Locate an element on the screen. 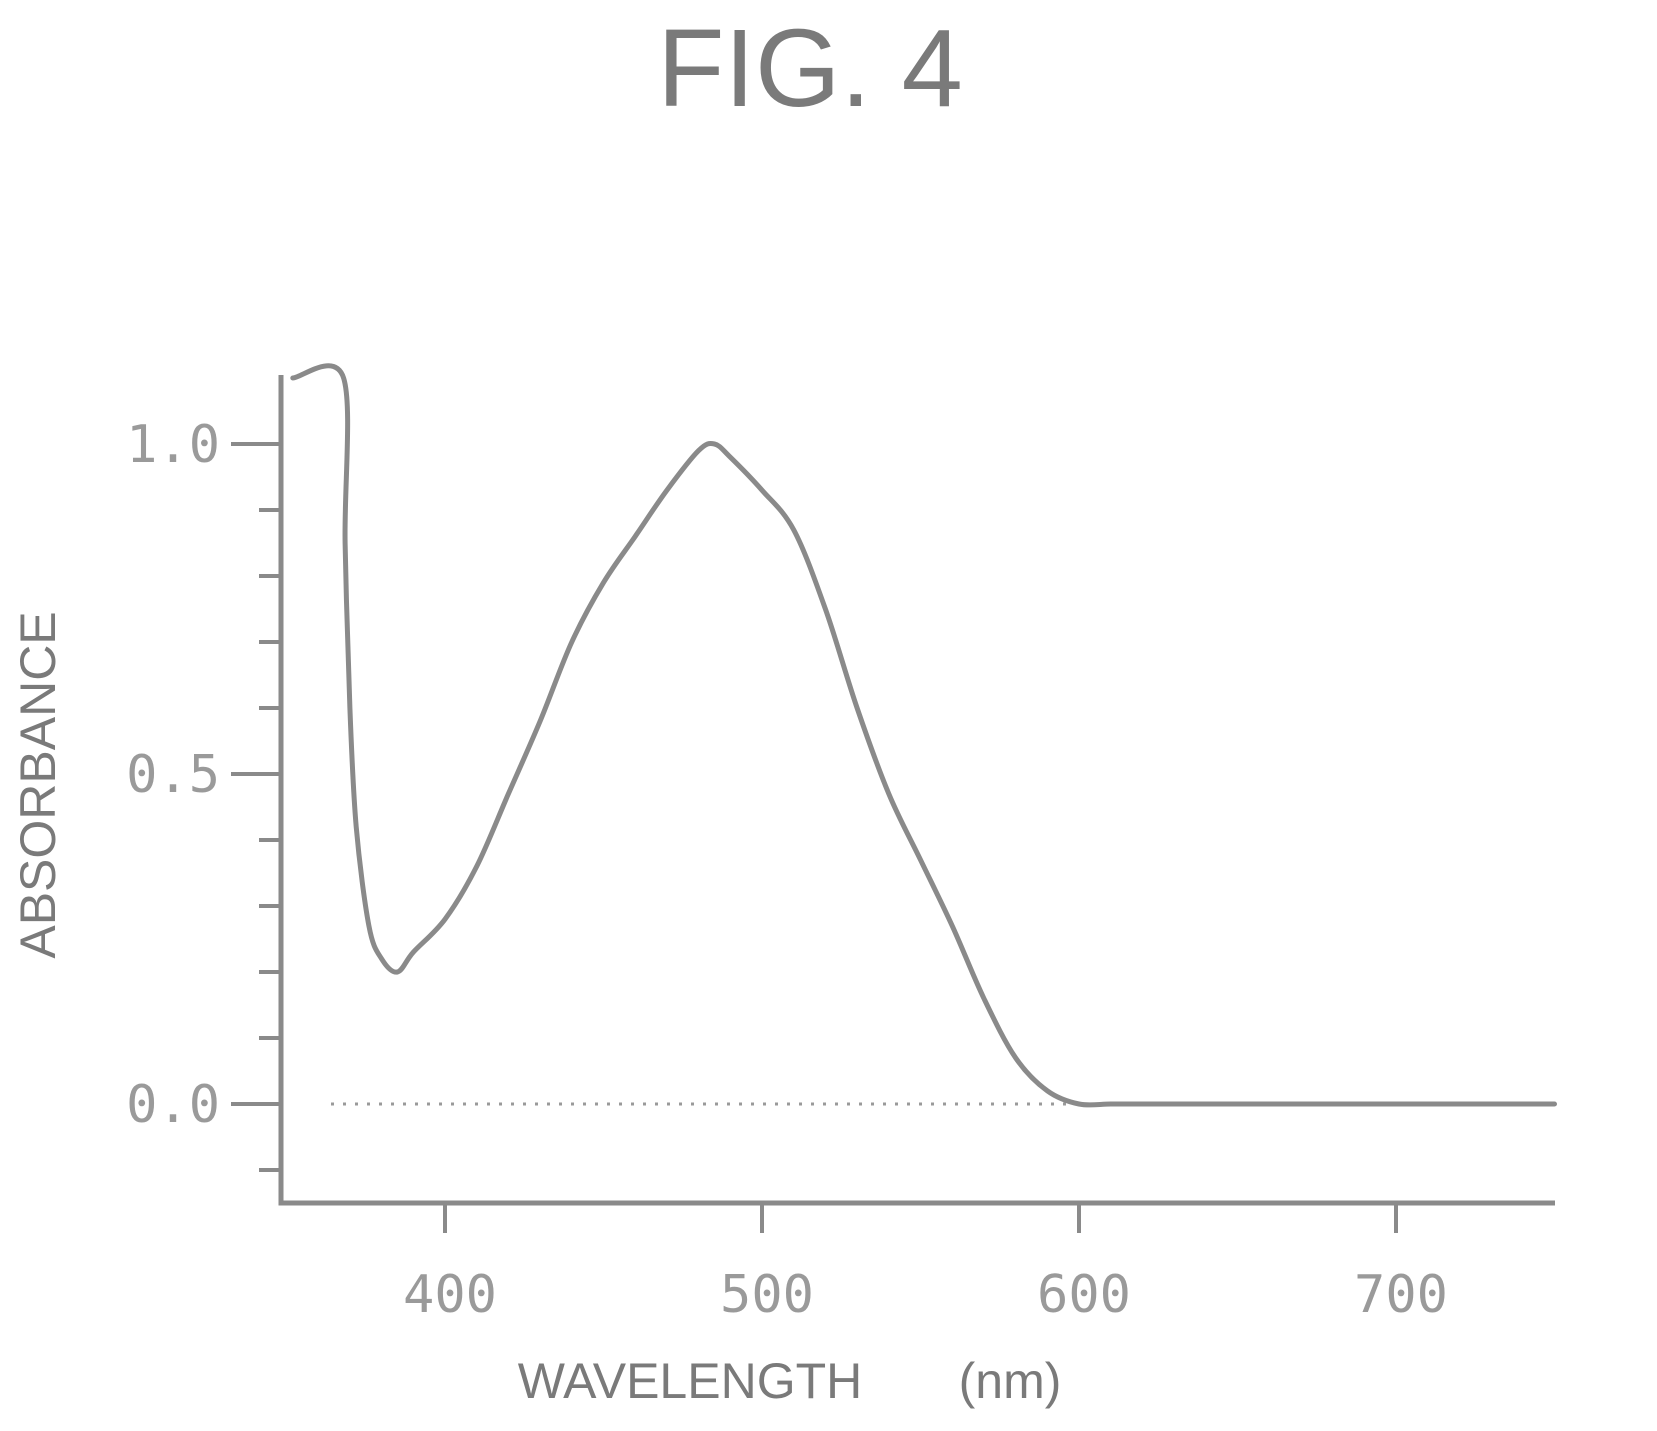  x-tick-label: 500 is located at coordinates (767, 1295).